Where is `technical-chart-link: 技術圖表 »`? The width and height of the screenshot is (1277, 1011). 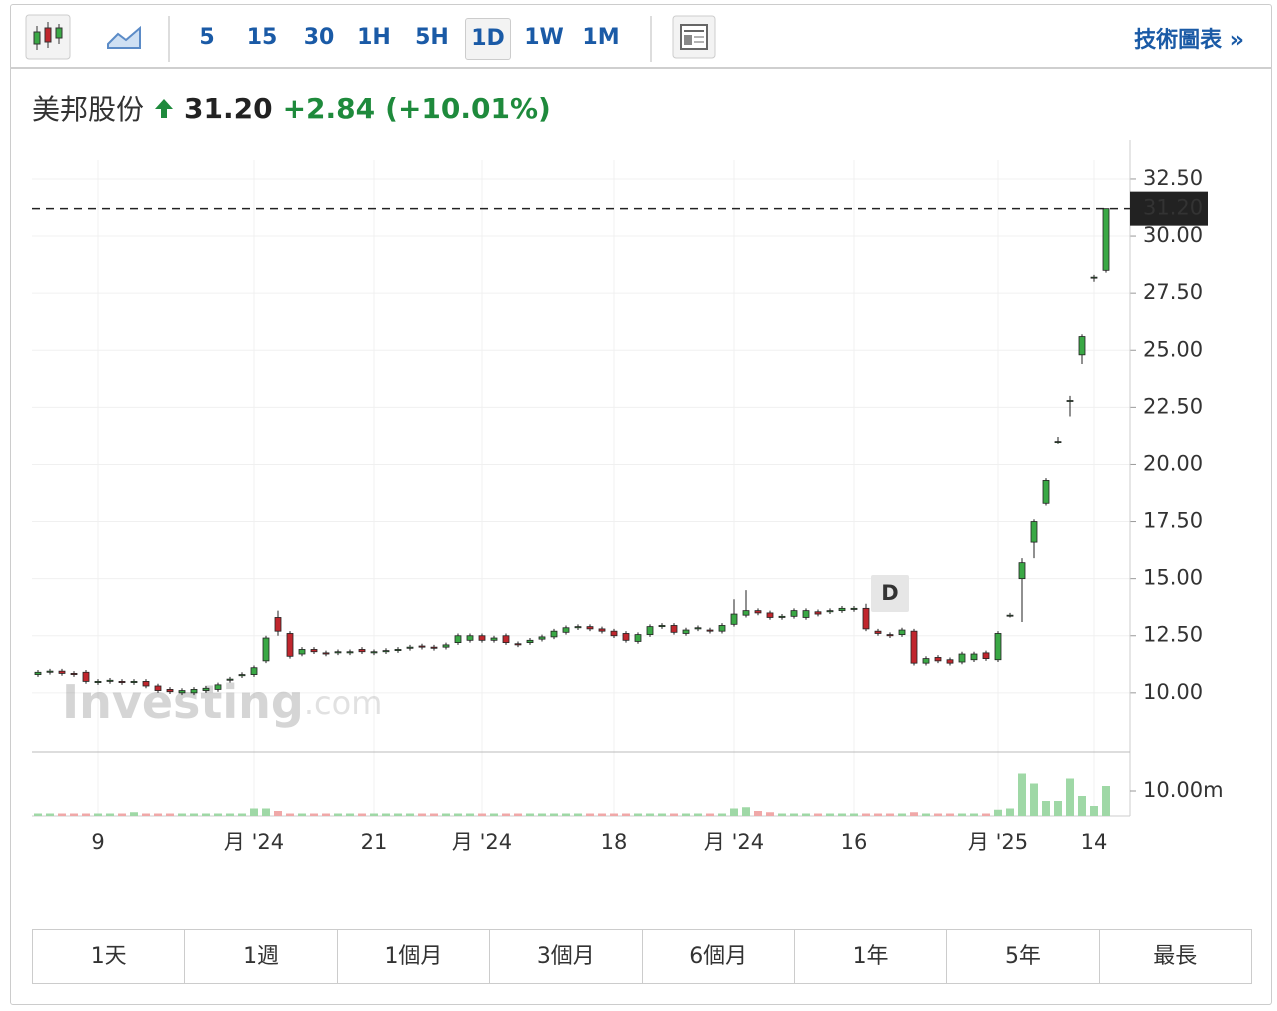
technical-chart-link: 技術圖表 » is located at coordinates (1189, 40).